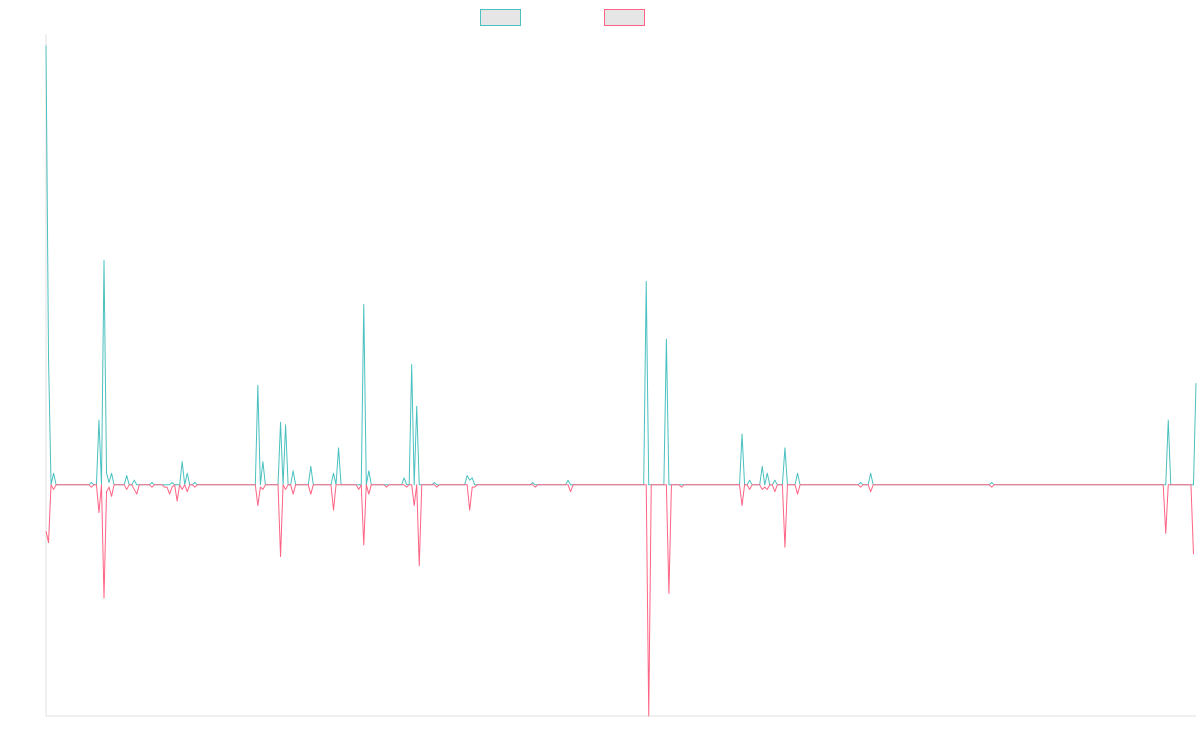 The width and height of the screenshot is (1200, 750). I want to click on legend, so click(562, 17).